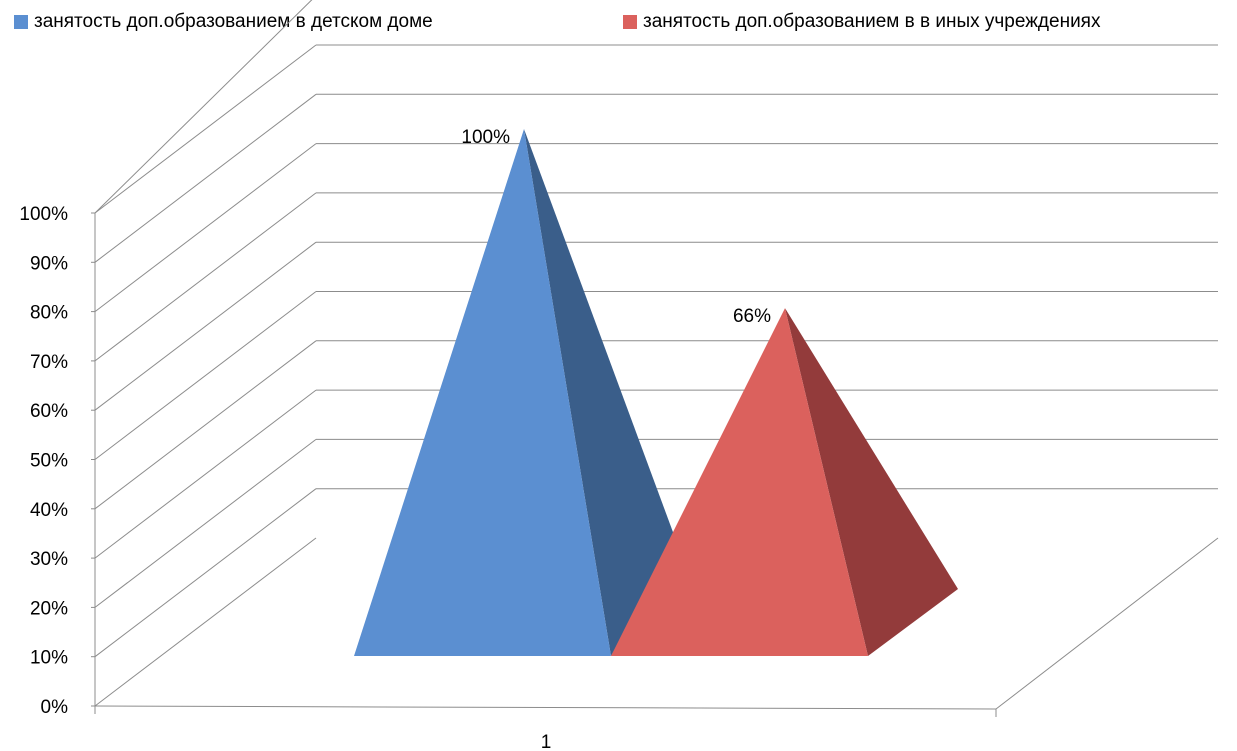 This screenshot has width=1237, height=751. What do you see at coordinates (49, 559) in the screenshot?
I see `y-tick-label: 30%` at bounding box center [49, 559].